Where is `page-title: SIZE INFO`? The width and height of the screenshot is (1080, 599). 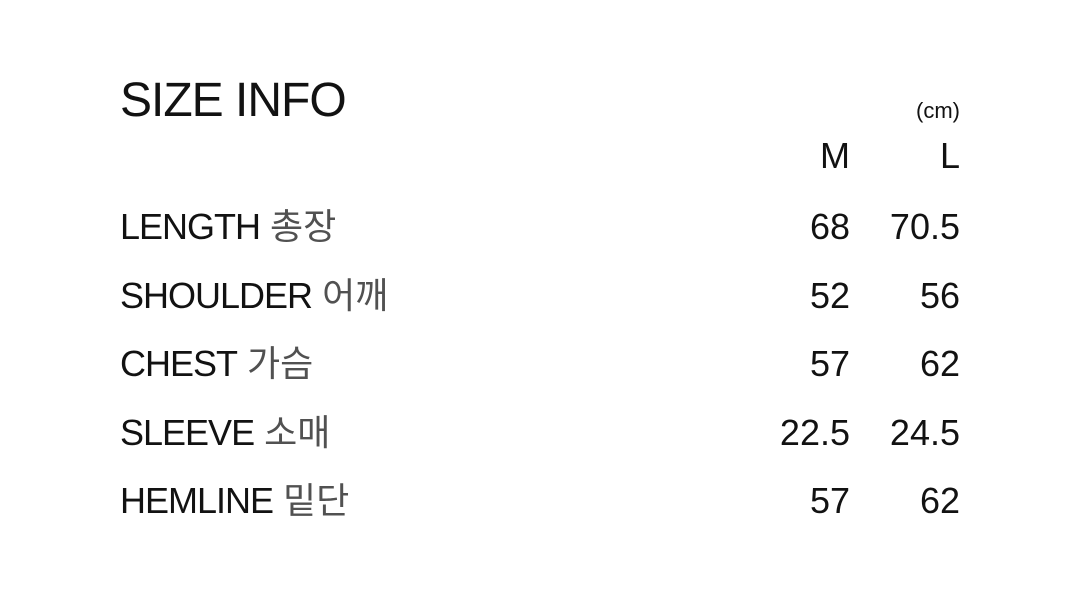
page-title: SIZE INFO is located at coordinates (233, 100).